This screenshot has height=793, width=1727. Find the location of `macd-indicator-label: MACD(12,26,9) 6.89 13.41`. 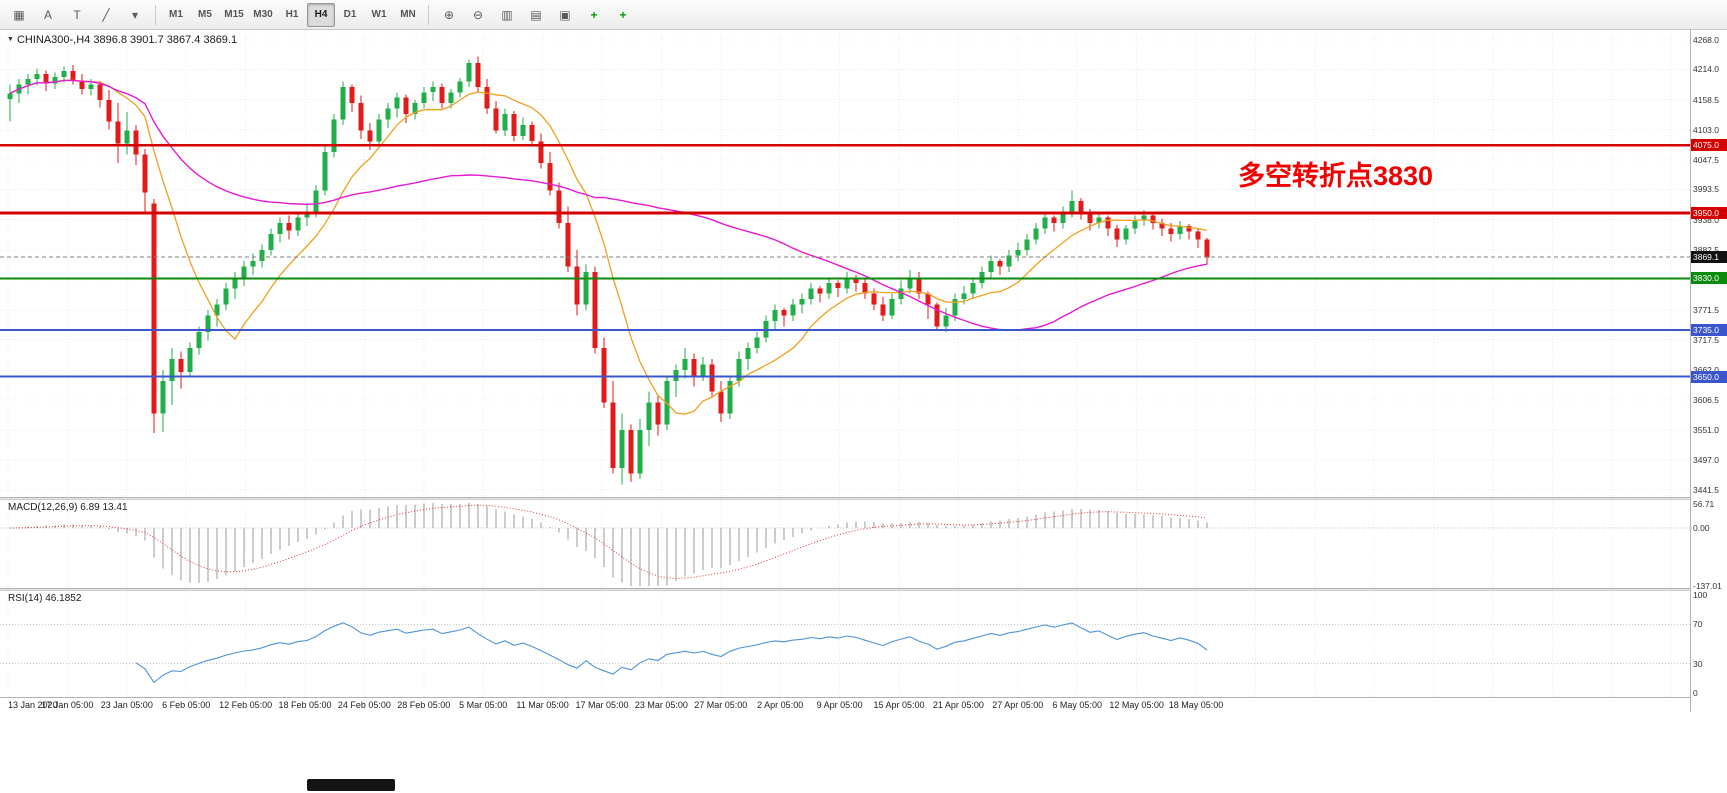

macd-indicator-label: MACD(12,26,9) 6.89 13.41 is located at coordinates (68, 507).